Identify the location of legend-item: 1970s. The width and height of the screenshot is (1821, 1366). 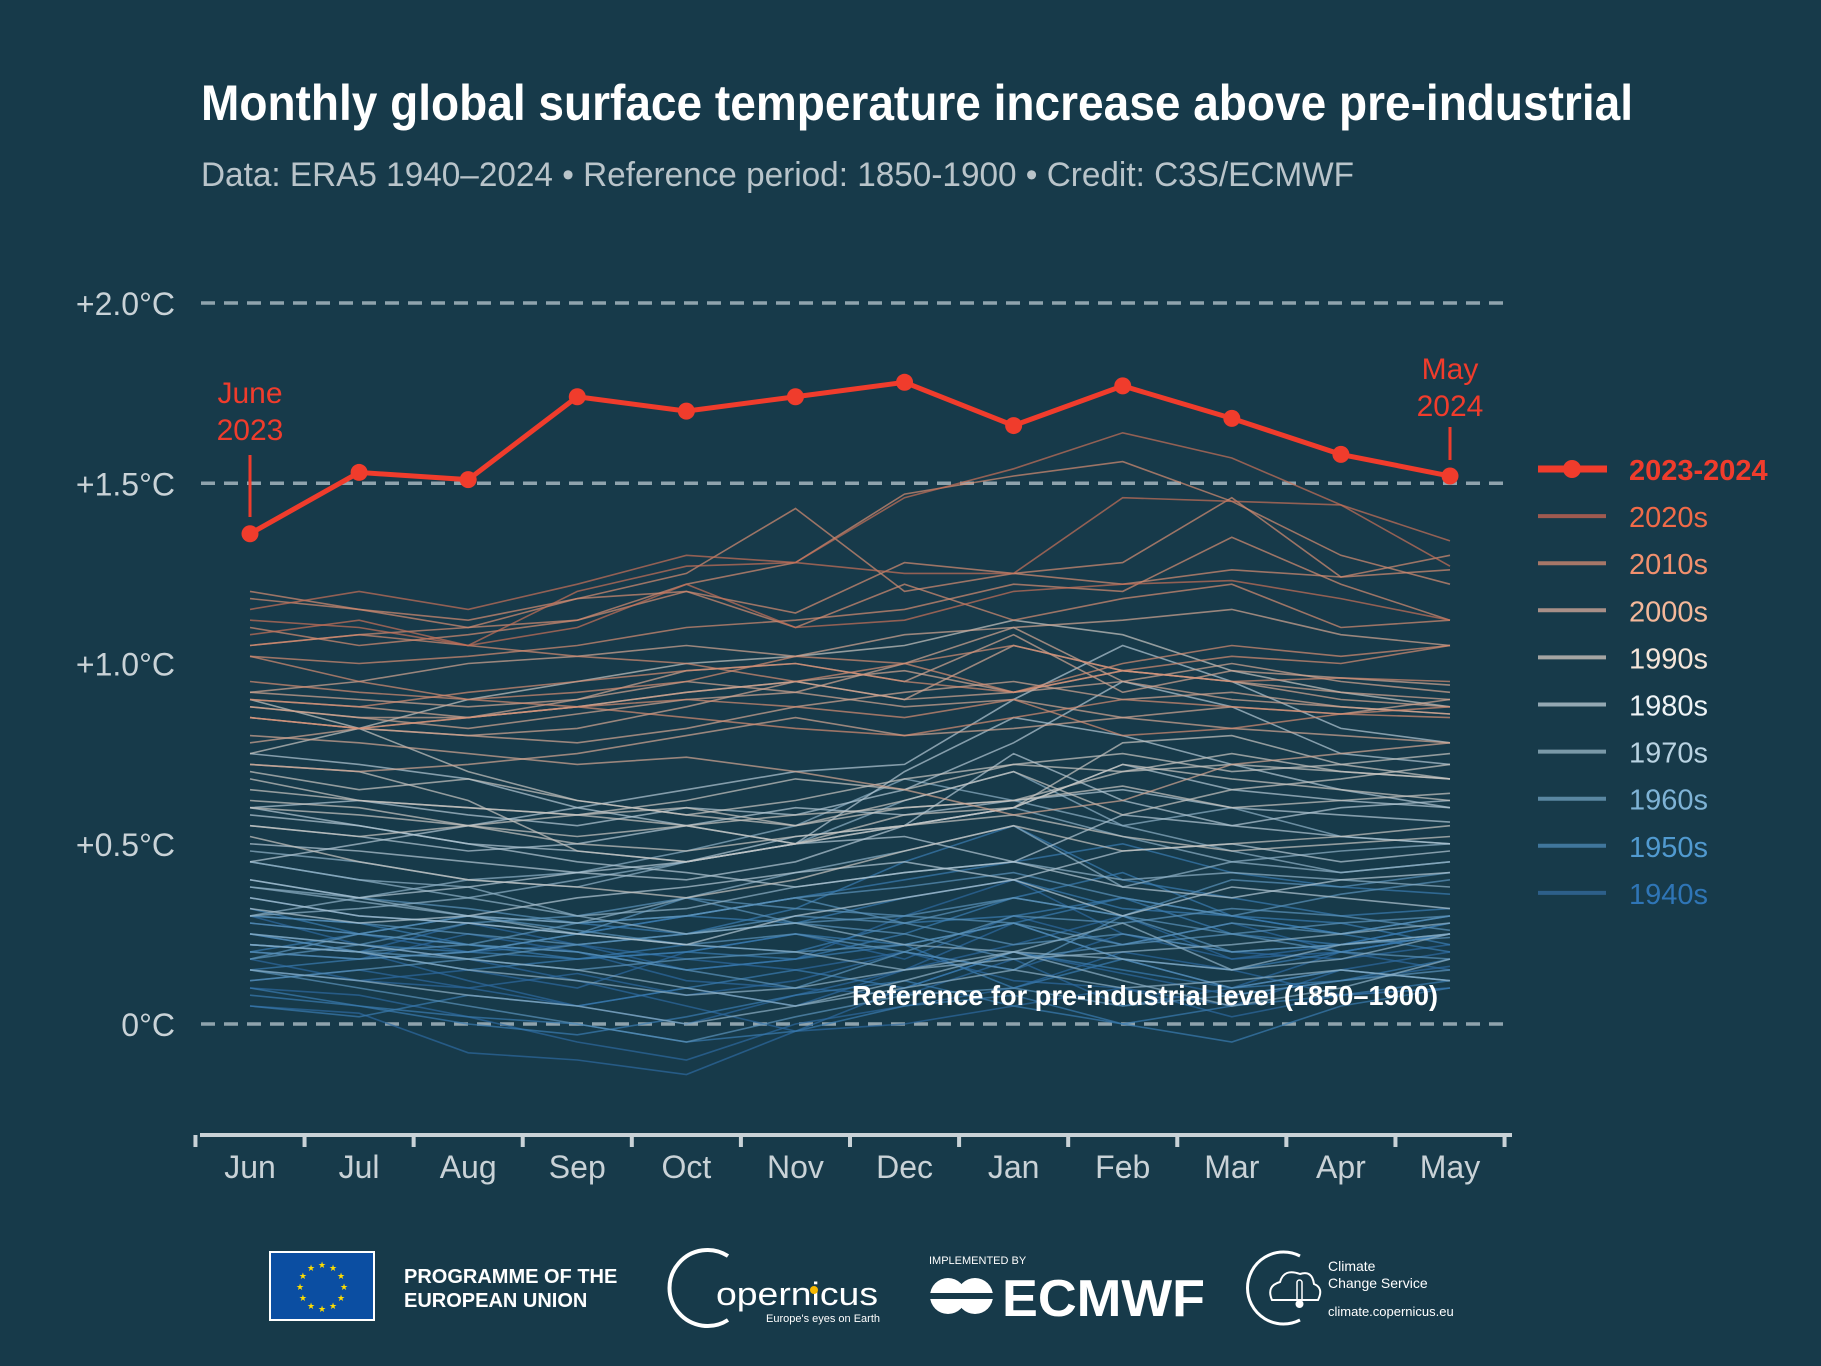
(1623, 754).